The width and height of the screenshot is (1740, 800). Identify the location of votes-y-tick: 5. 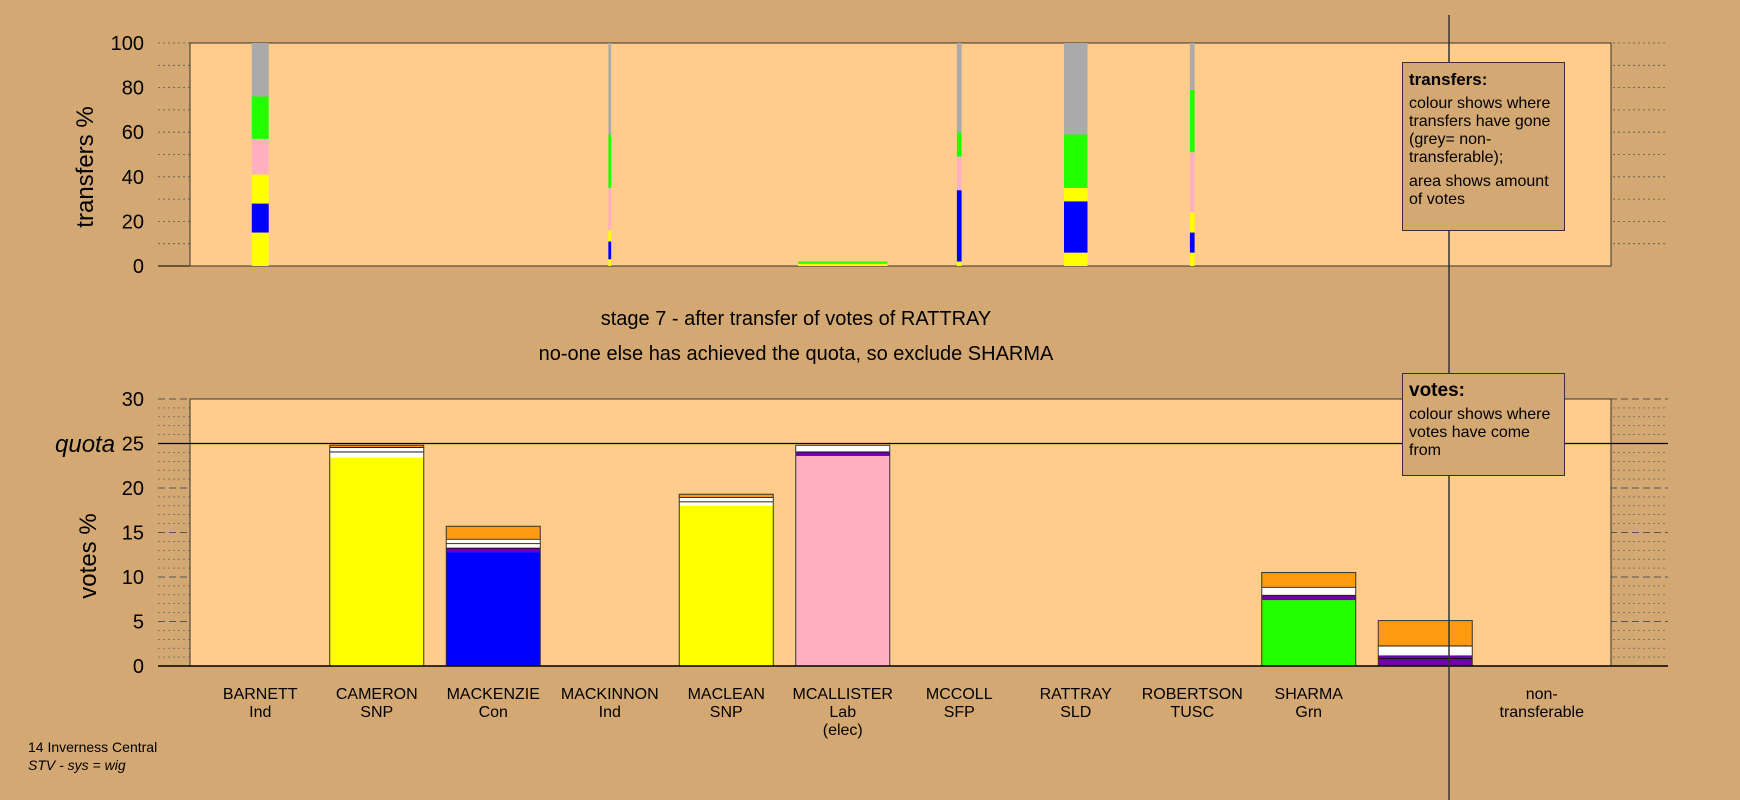
(138, 623).